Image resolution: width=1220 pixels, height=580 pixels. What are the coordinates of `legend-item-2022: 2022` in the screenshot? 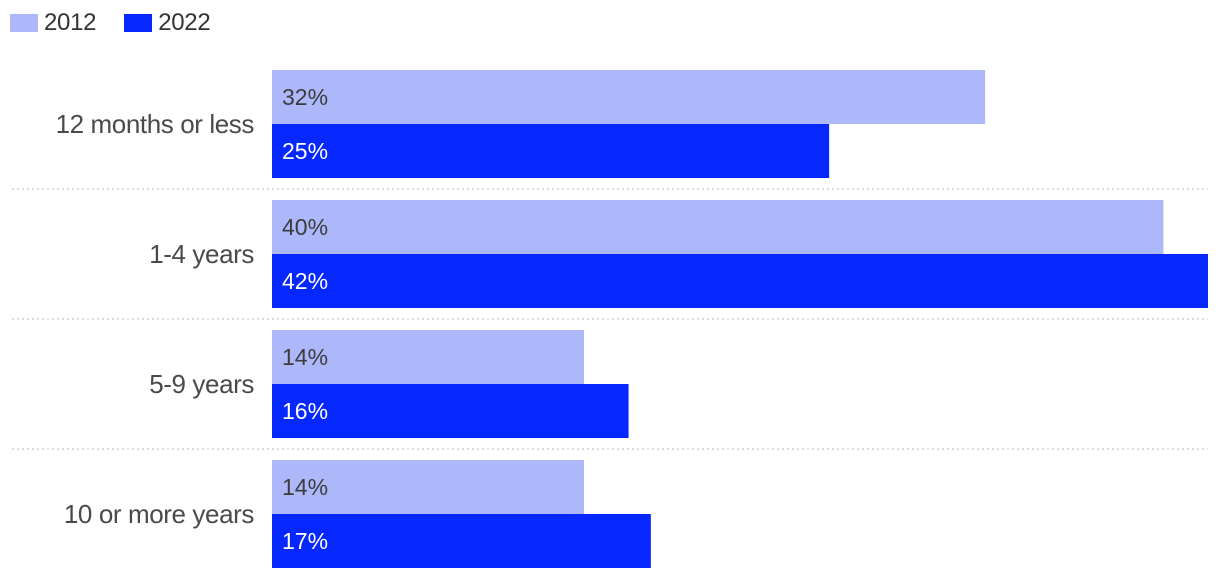 It's located at (167, 23).